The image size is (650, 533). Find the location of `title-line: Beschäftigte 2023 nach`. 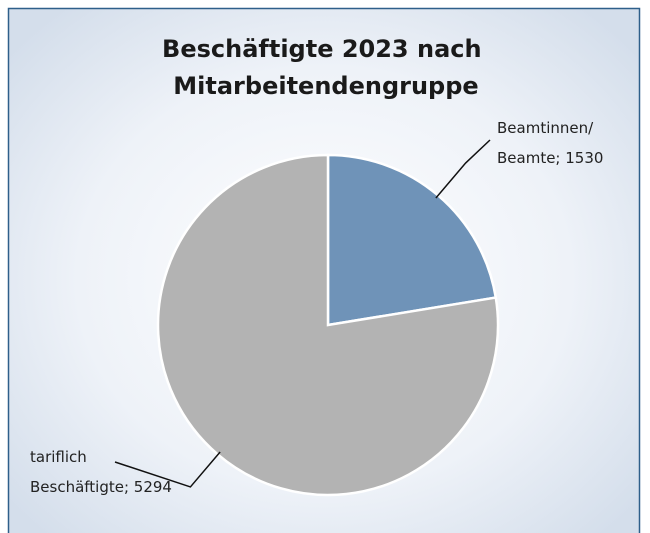

title-line: Beschäftigte 2023 nach is located at coordinates (322, 49).